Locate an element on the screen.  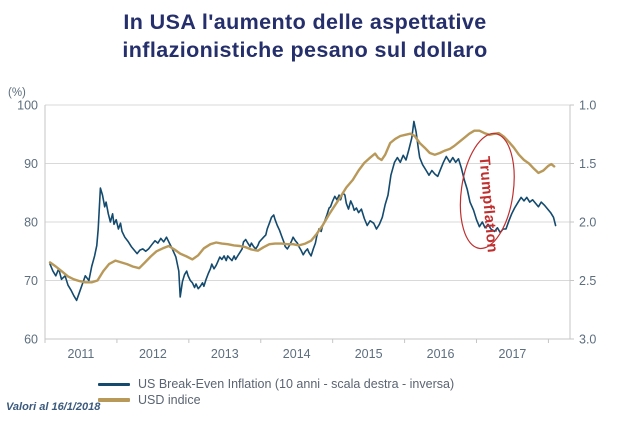
right-axis-tick-label: 2.5 is located at coordinates (587, 281).